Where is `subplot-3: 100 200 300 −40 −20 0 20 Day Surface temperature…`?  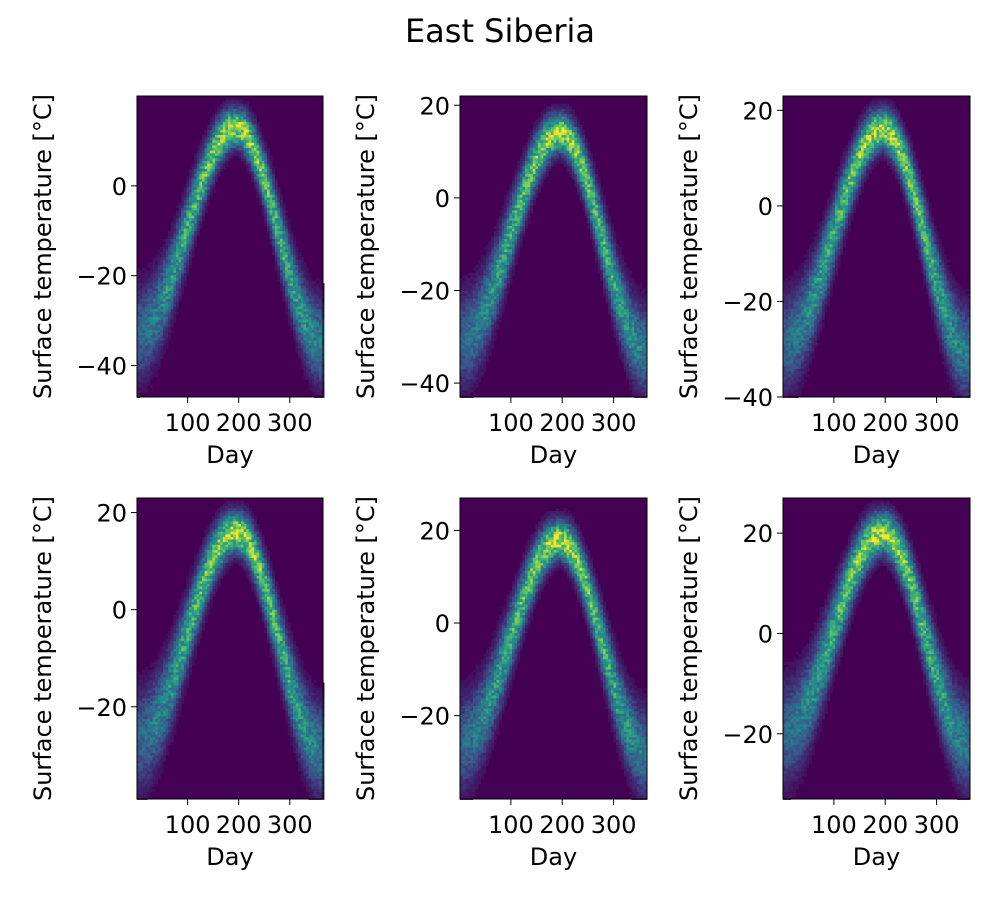
subplot-3: 100 200 300 −40 −20 0 20 Day Surface temperature… is located at coordinates (823, 281).